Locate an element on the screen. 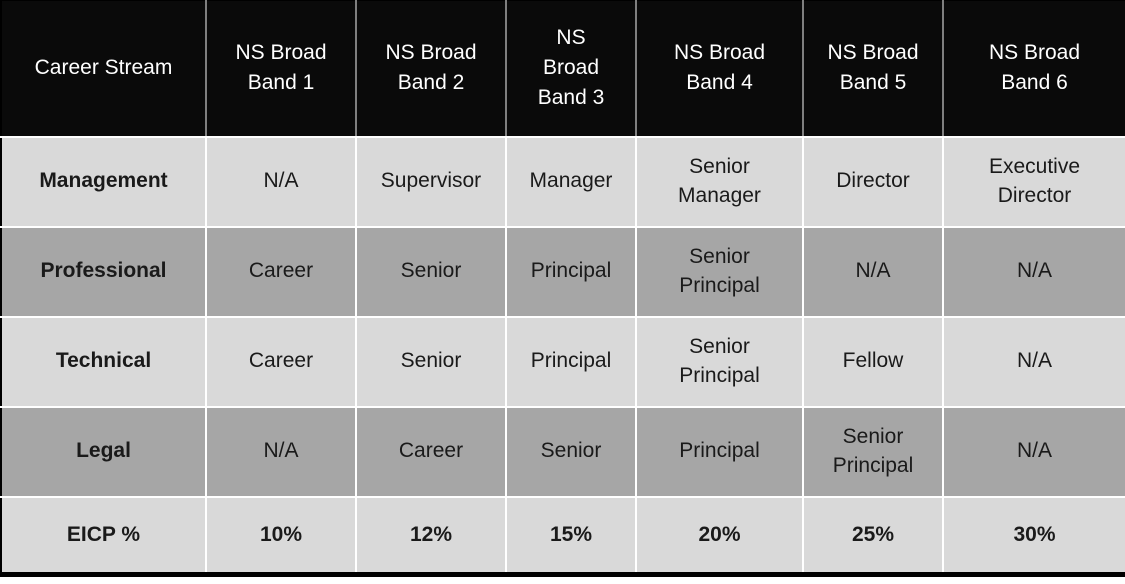 The height and width of the screenshot is (584, 1125). cell: Manager is located at coordinates (570, 181).